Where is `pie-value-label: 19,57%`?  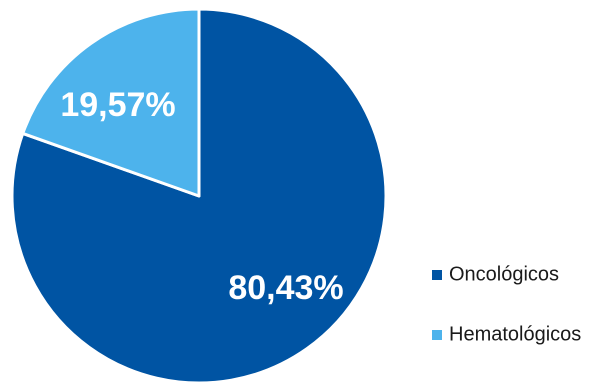 pie-value-label: 19,57% is located at coordinates (117, 105).